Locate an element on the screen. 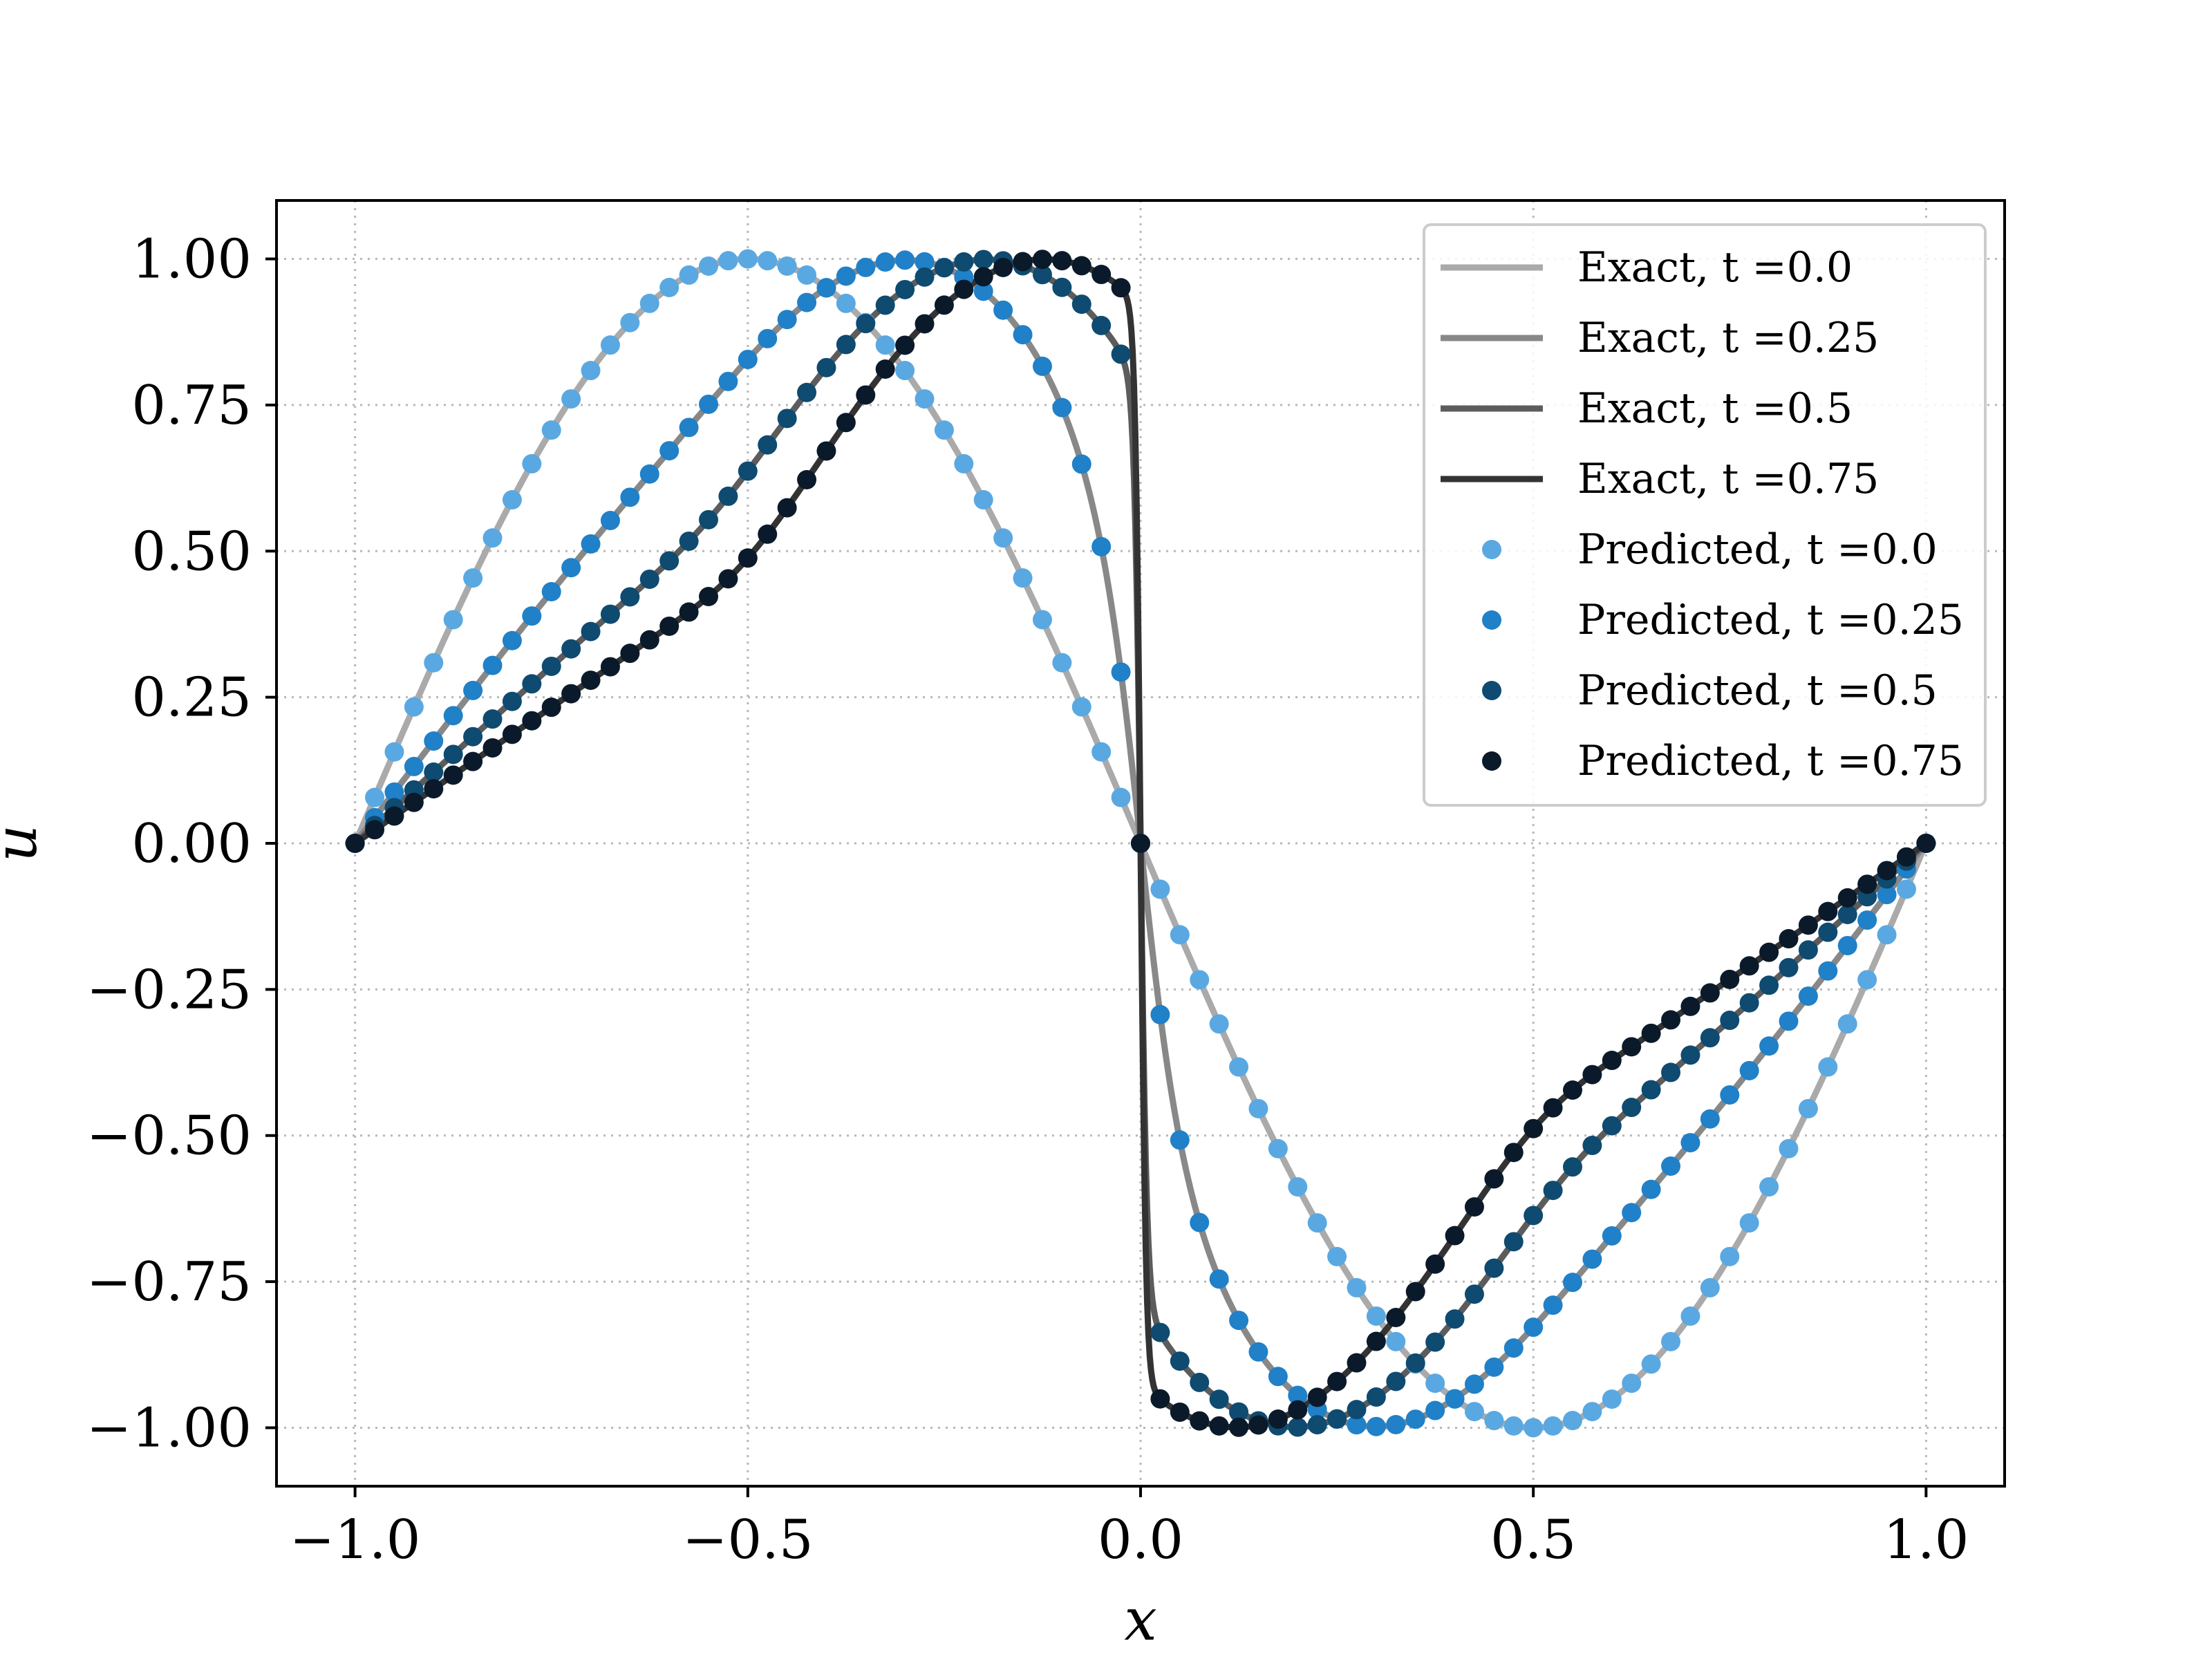  y-axis-title: u is located at coordinates (25, 843).